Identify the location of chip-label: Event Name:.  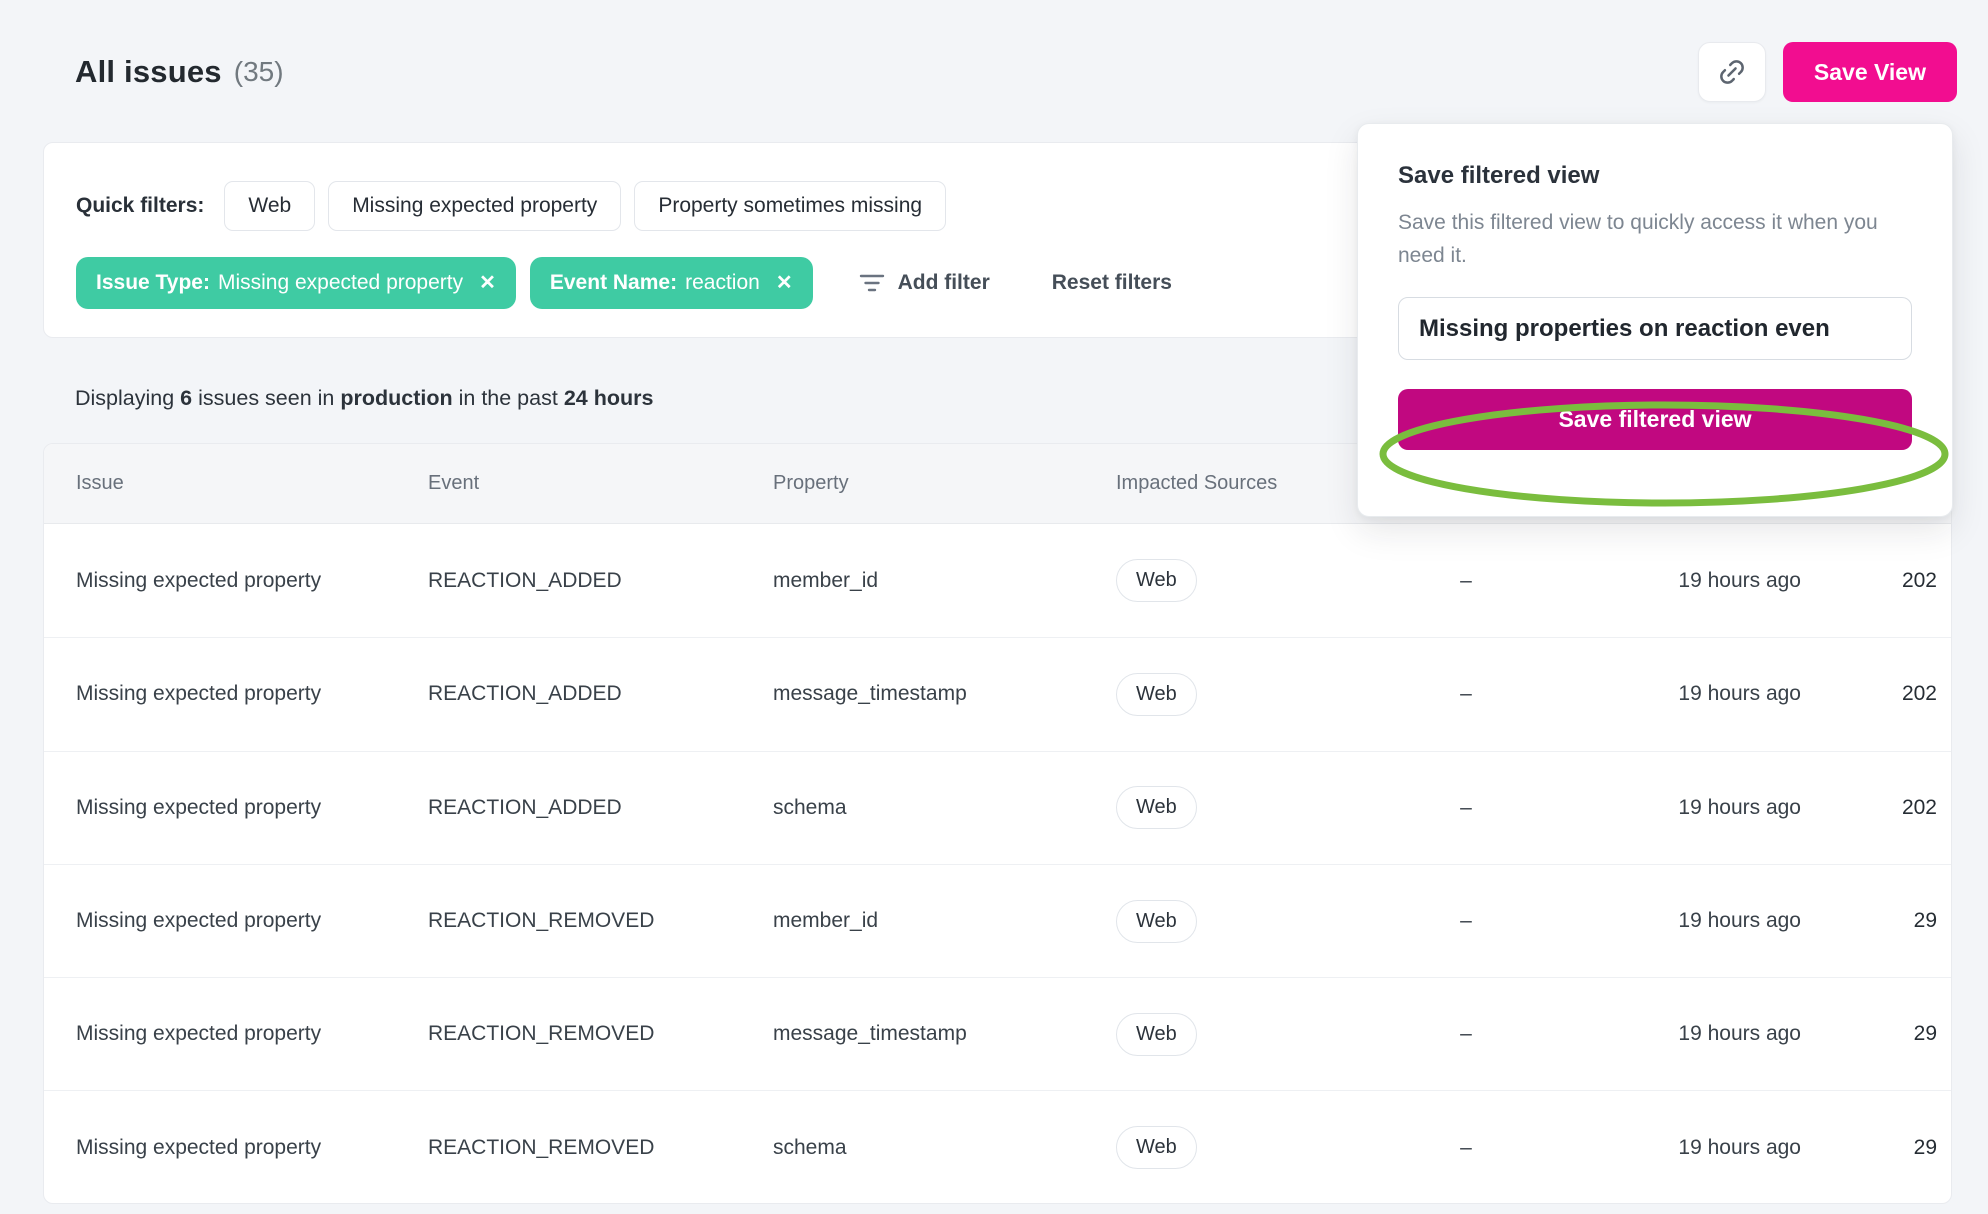
(613, 282).